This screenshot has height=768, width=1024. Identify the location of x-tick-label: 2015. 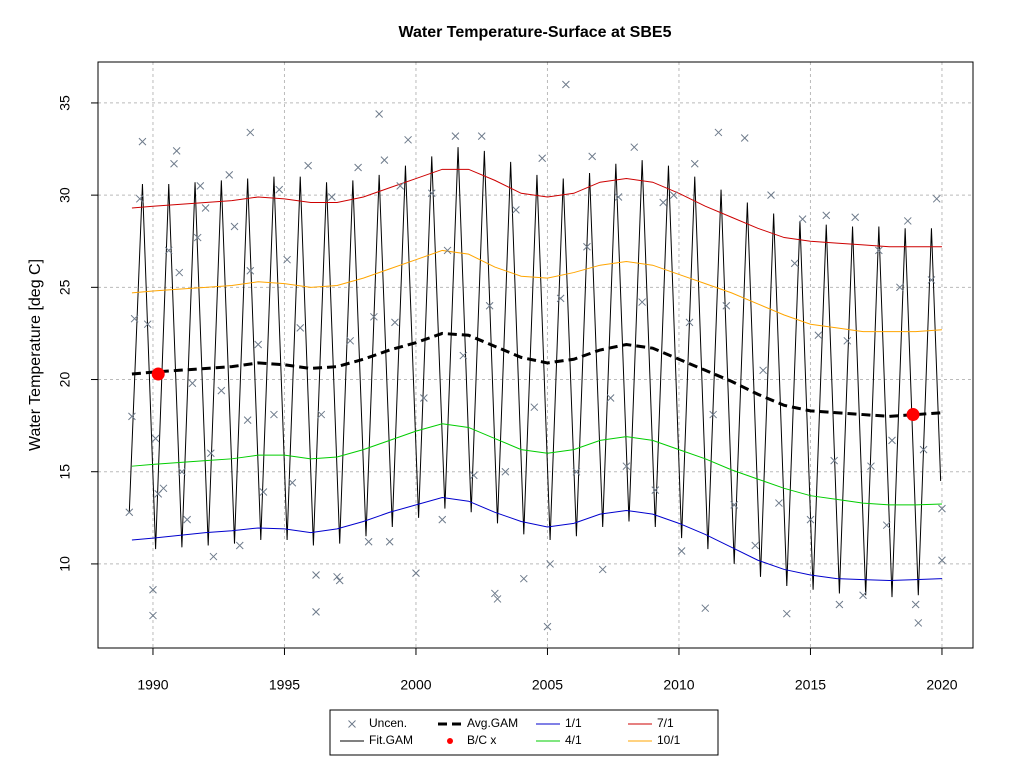
(810, 685).